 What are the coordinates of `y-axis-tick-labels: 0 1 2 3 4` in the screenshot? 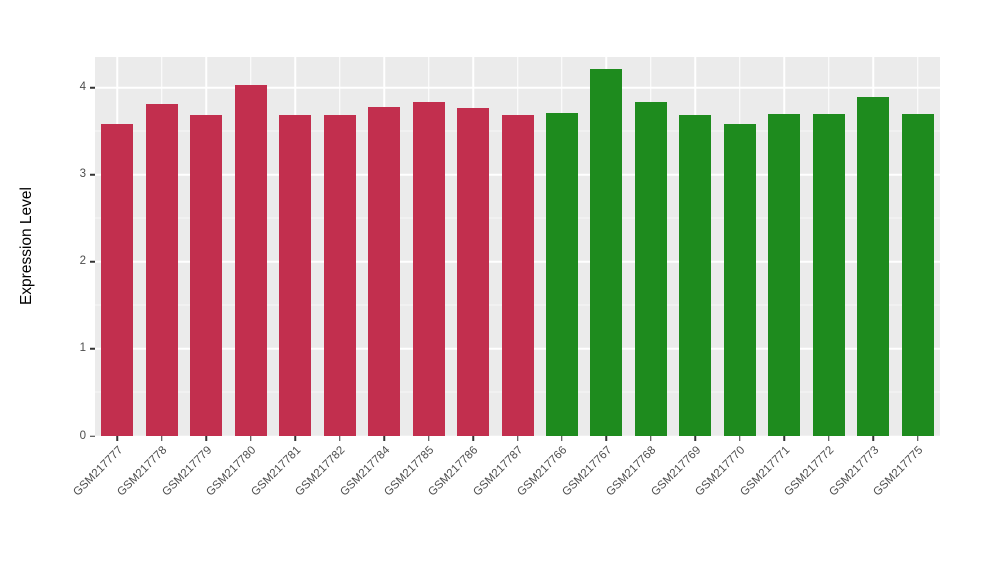 It's located at (43, 249).